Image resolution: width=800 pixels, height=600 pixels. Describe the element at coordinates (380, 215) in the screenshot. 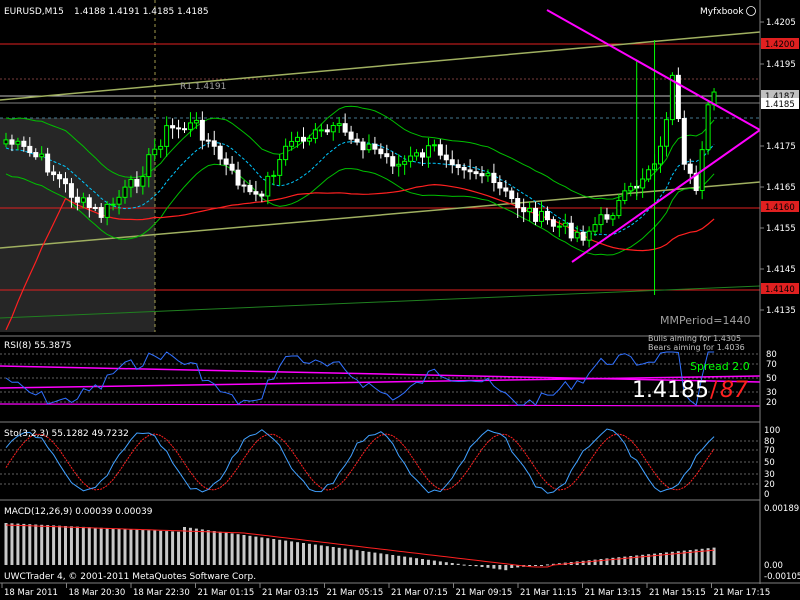

I see `channel-lower-line` at that location.